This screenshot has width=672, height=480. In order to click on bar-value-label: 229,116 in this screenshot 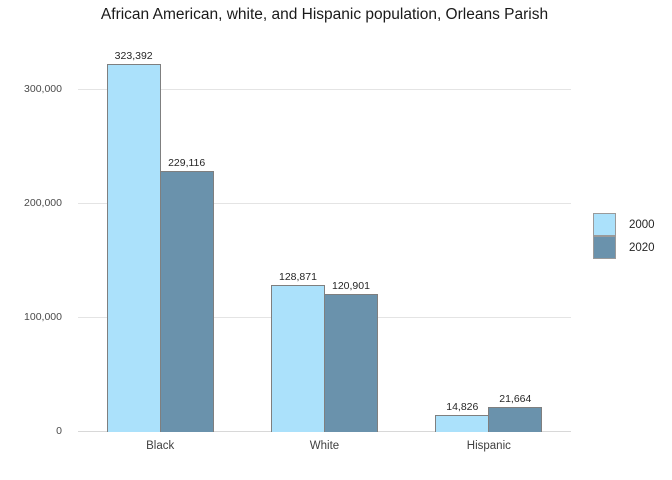, I will do `click(187, 162)`.